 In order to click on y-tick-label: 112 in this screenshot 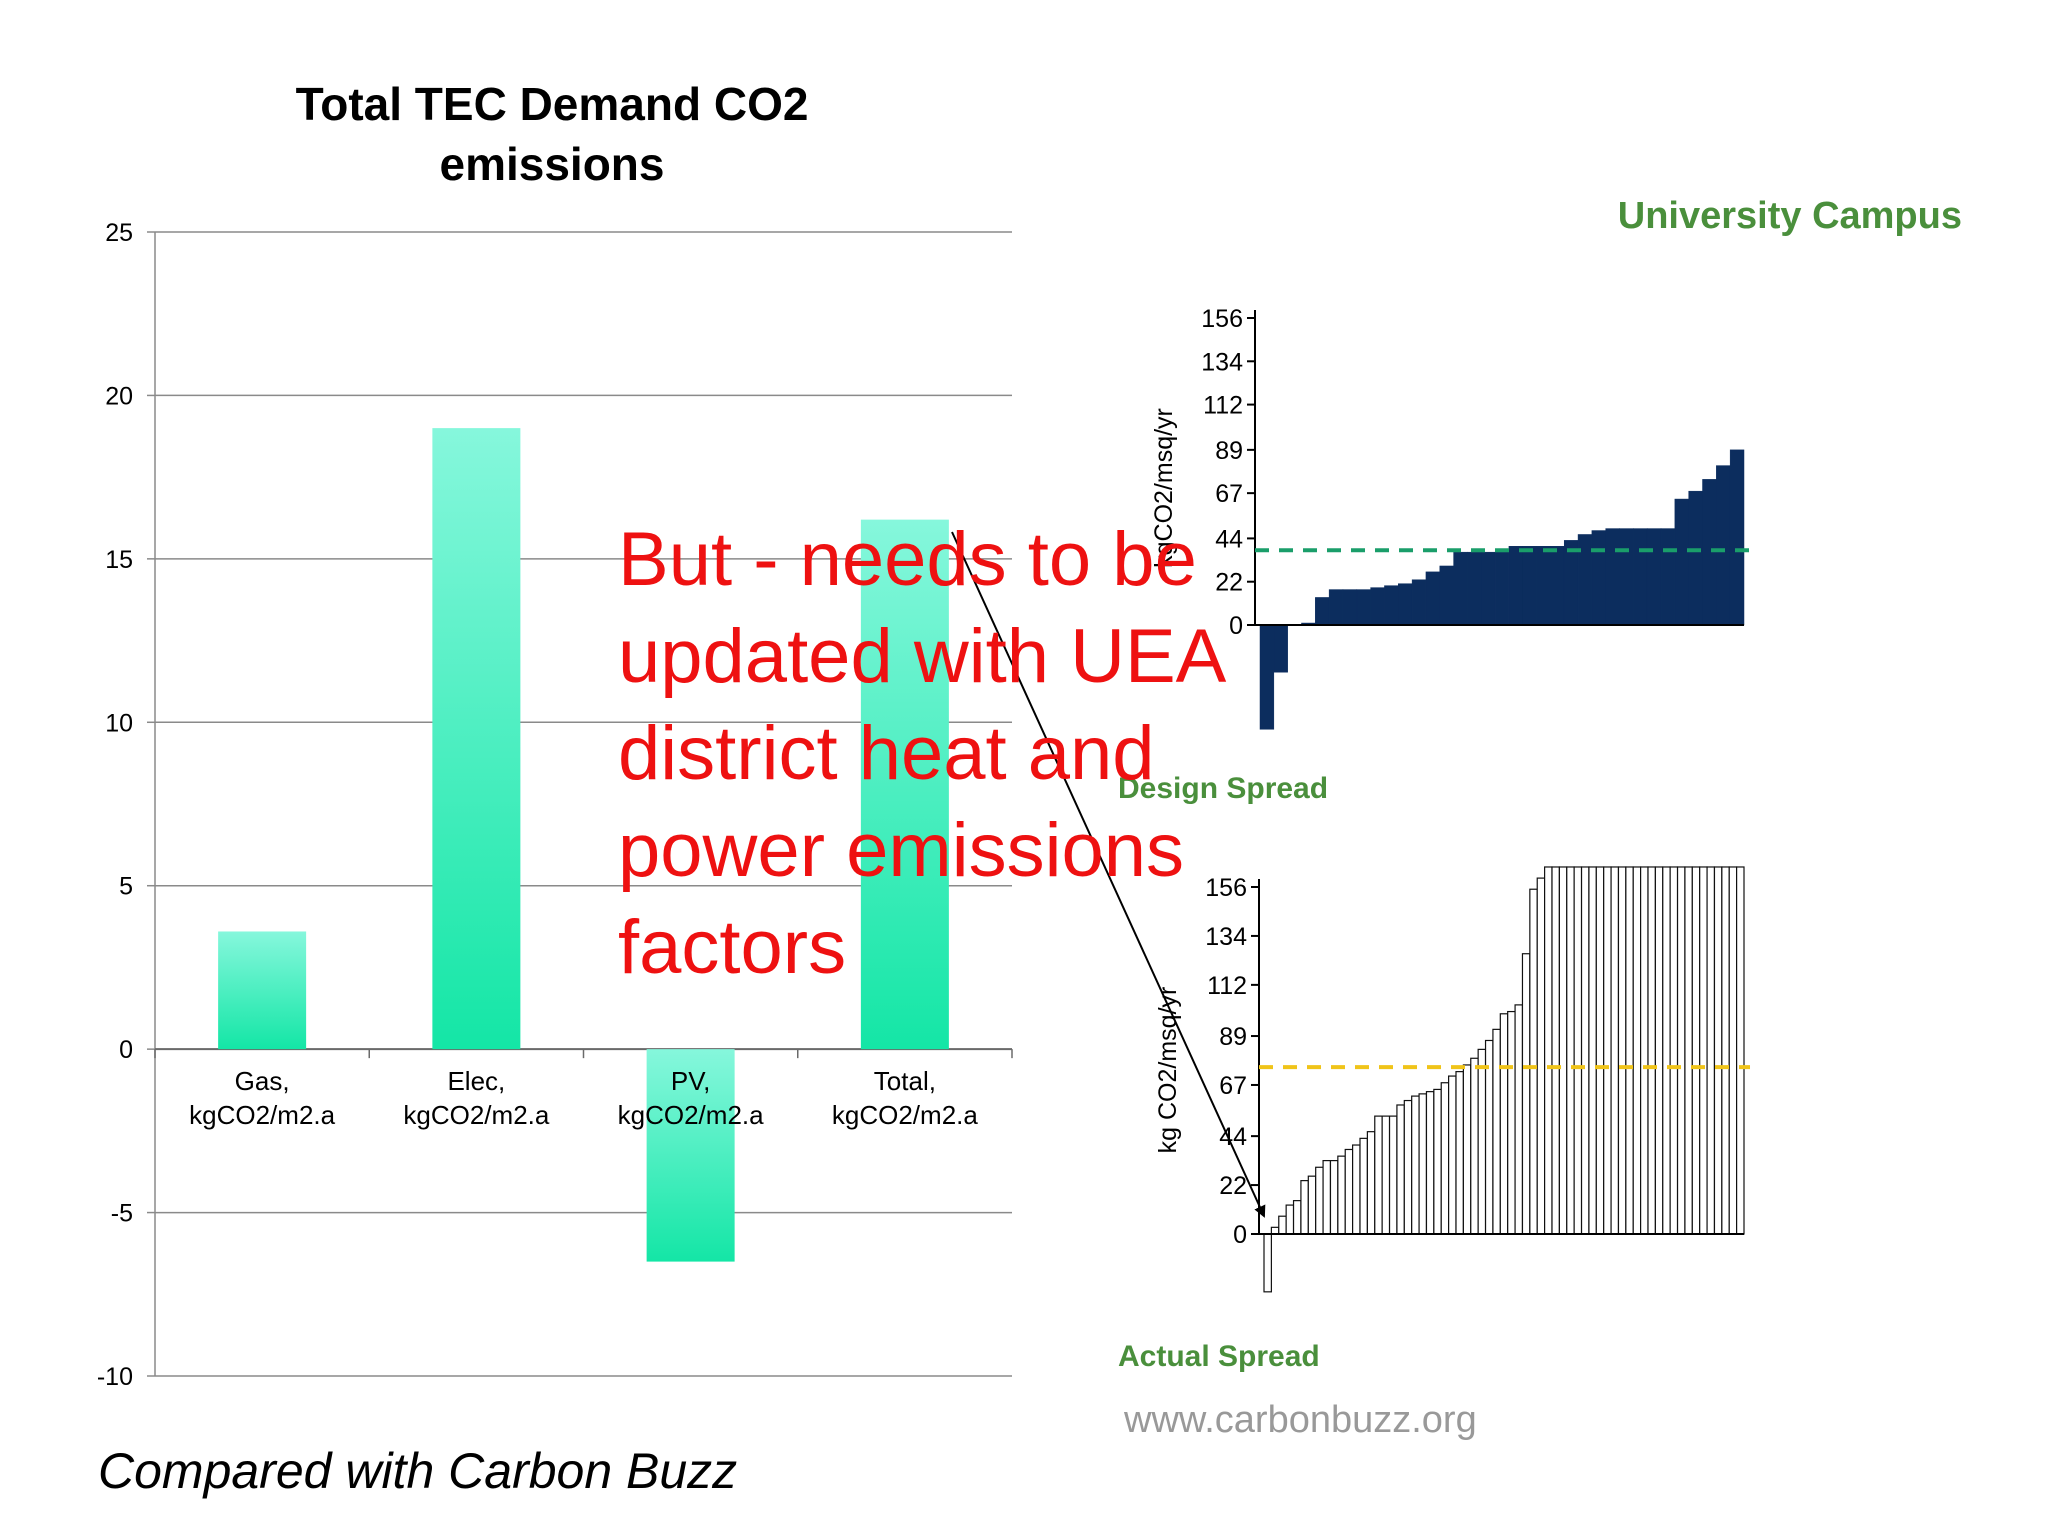, I will do `click(1223, 406)`.